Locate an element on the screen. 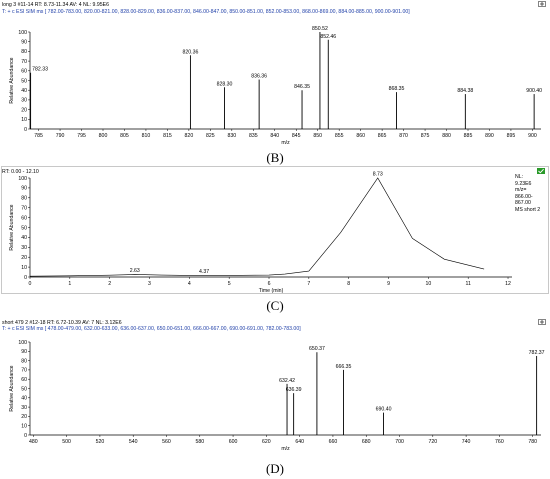 The width and height of the screenshot is (550, 479). x-tick-label: 580 is located at coordinates (199, 442).